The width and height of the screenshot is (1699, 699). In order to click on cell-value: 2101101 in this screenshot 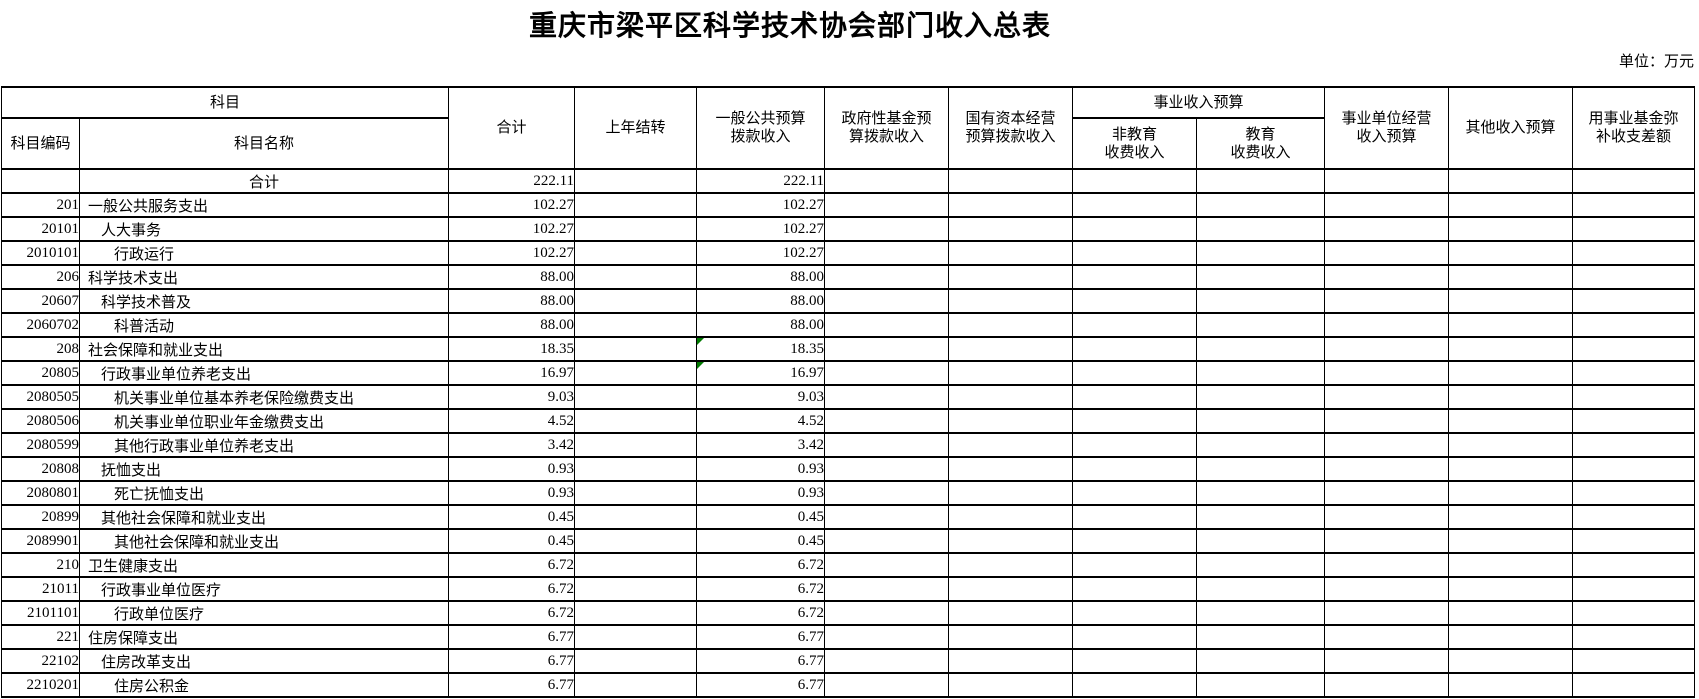, I will do `click(53, 612)`.